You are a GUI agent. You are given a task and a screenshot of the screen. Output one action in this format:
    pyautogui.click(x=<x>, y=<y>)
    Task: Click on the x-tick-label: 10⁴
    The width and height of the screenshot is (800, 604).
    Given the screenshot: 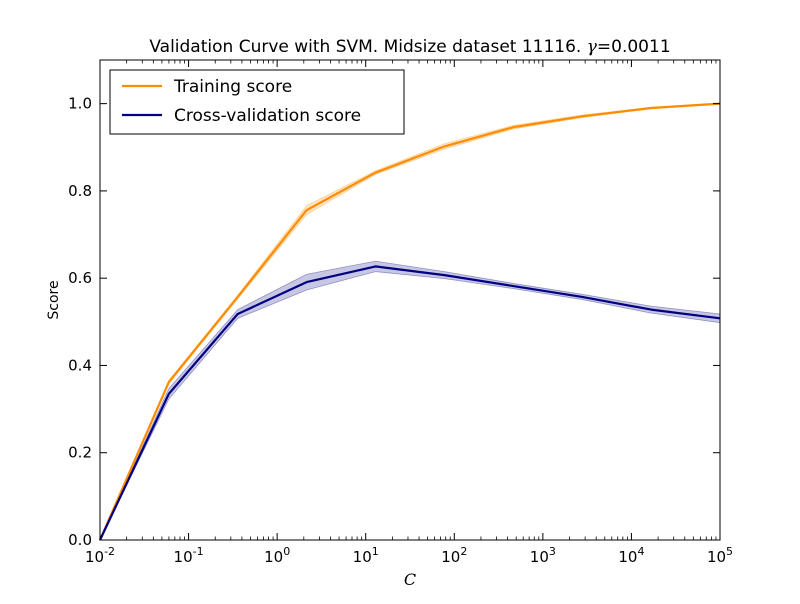 What is the action you would take?
    pyautogui.click(x=631, y=555)
    